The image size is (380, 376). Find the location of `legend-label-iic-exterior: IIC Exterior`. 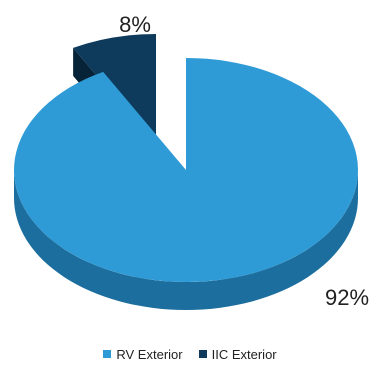

legend-label-iic-exterior: IIC Exterior is located at coordinates (244, 354).